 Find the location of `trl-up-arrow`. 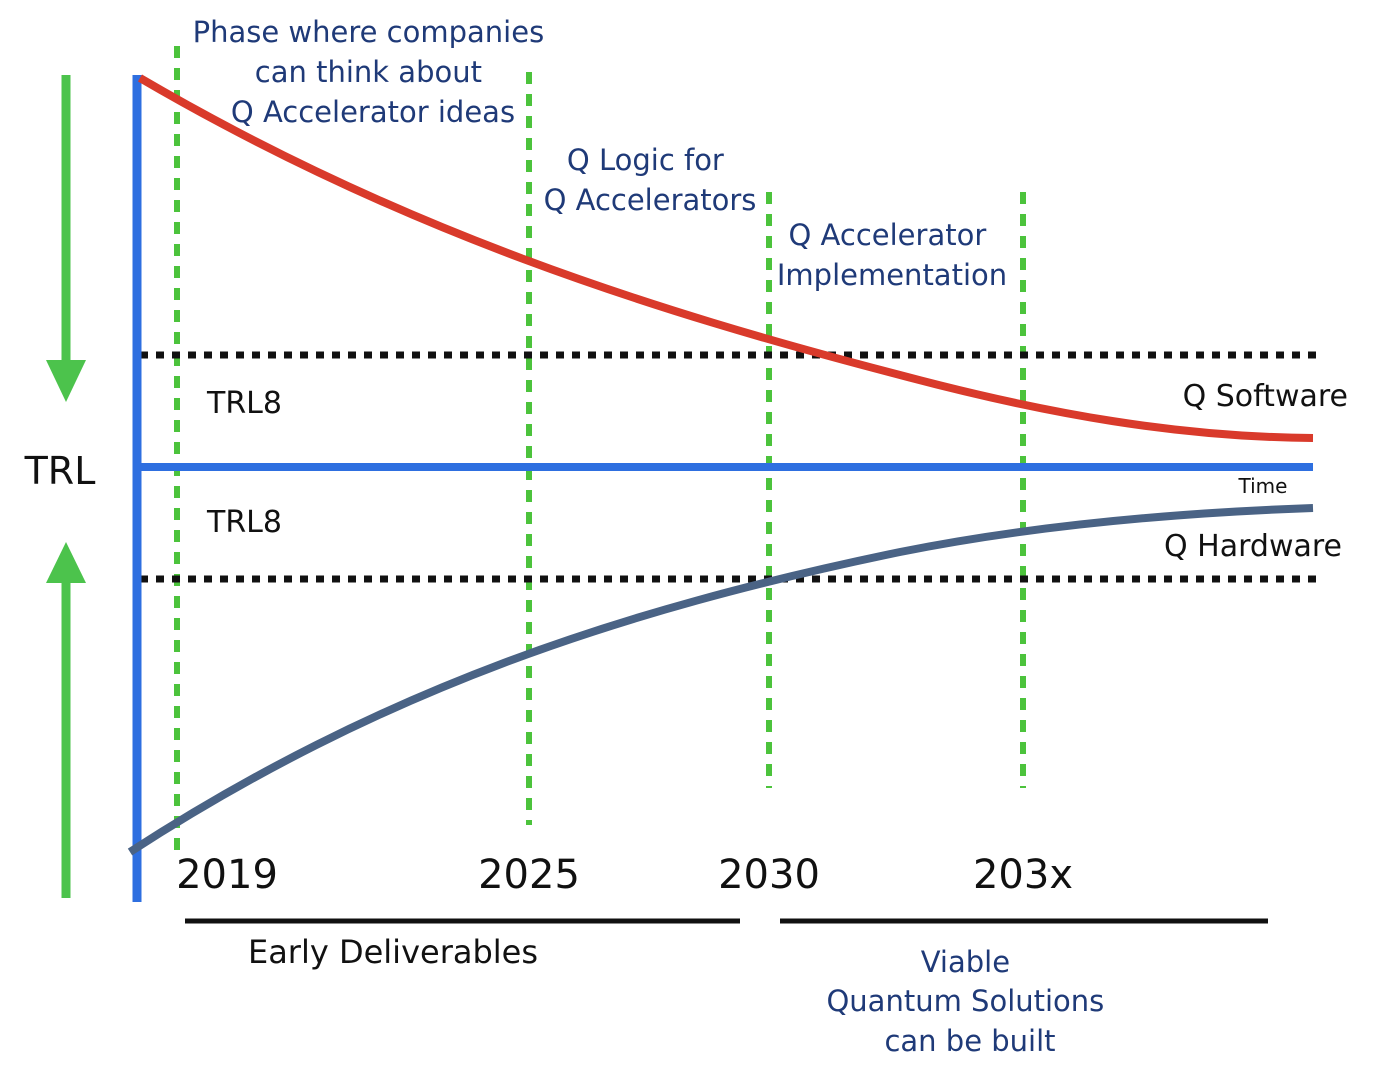

trl-up-arrow is located at coordinates (66, 720).